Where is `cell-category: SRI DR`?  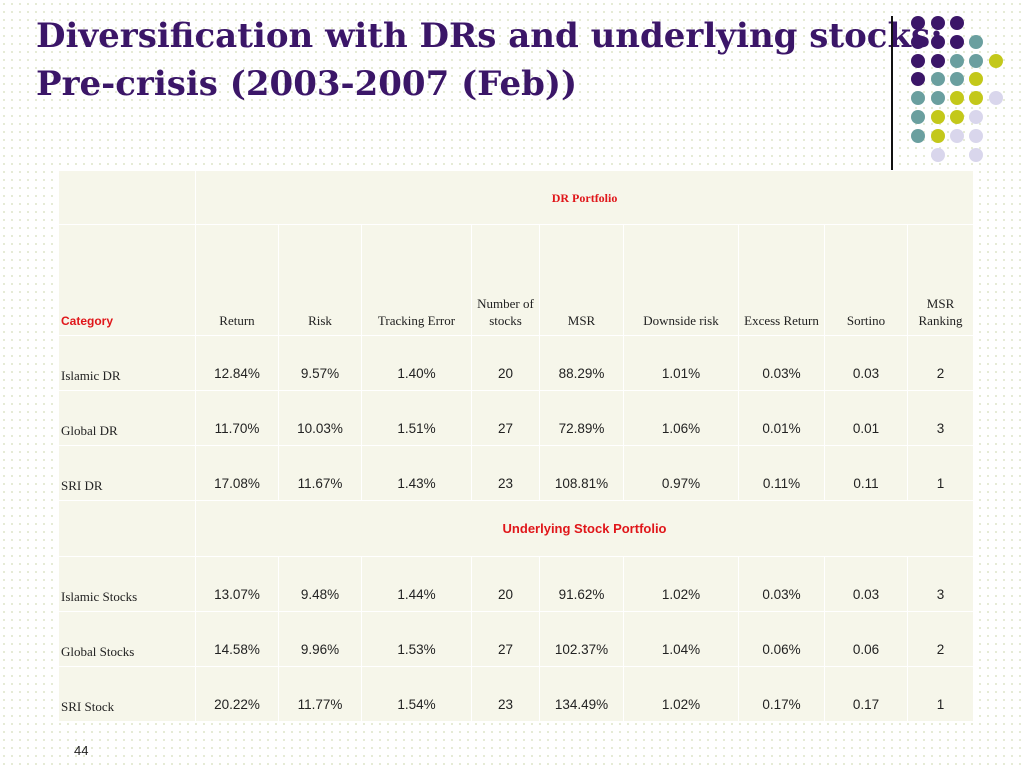 cell-category: SRI DR is located at coordinates (127, 473).